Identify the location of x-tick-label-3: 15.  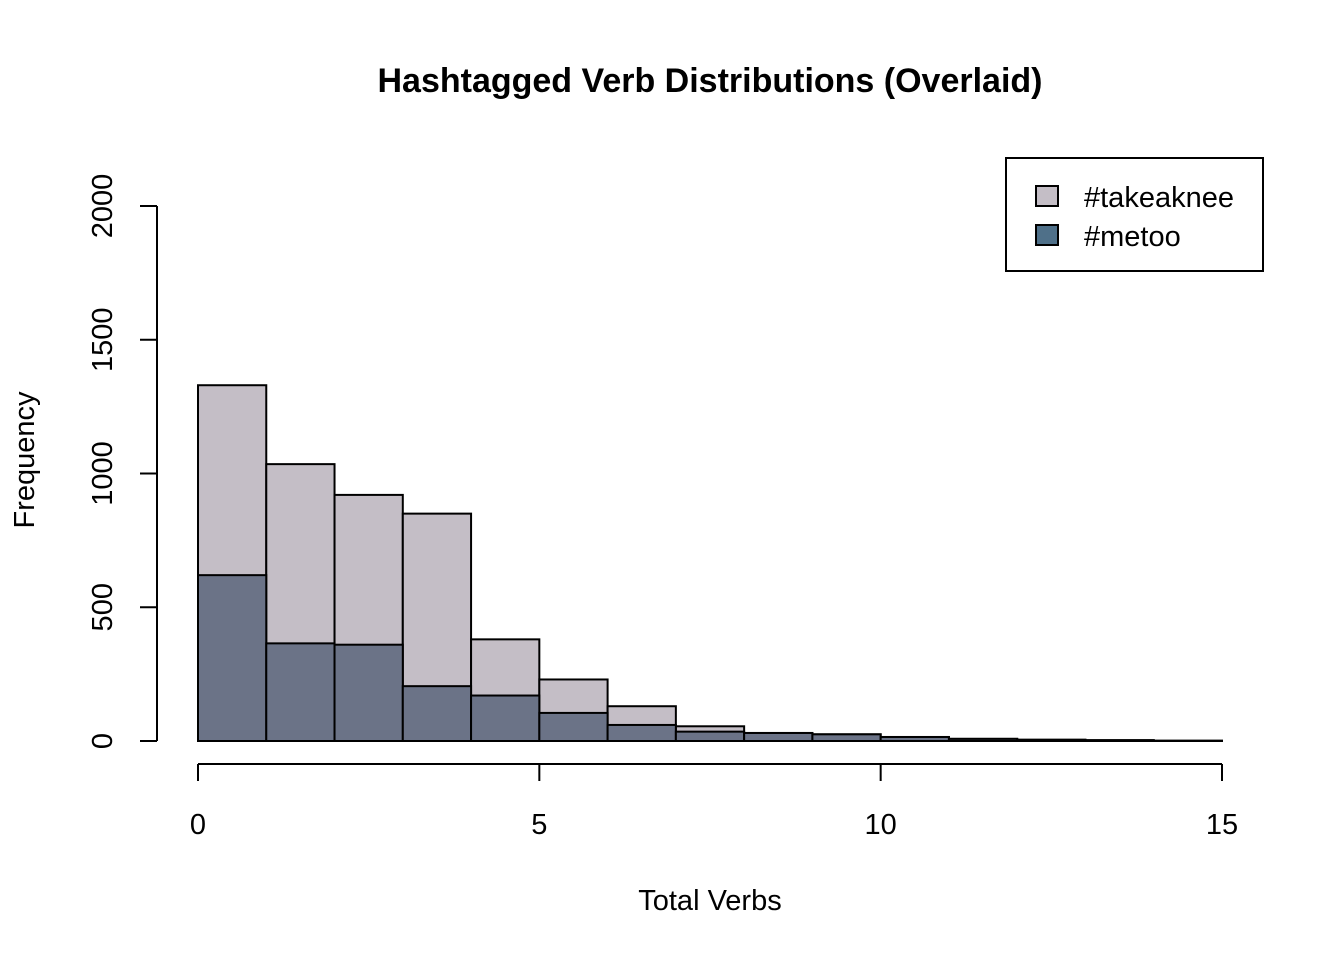
(1222, 825).